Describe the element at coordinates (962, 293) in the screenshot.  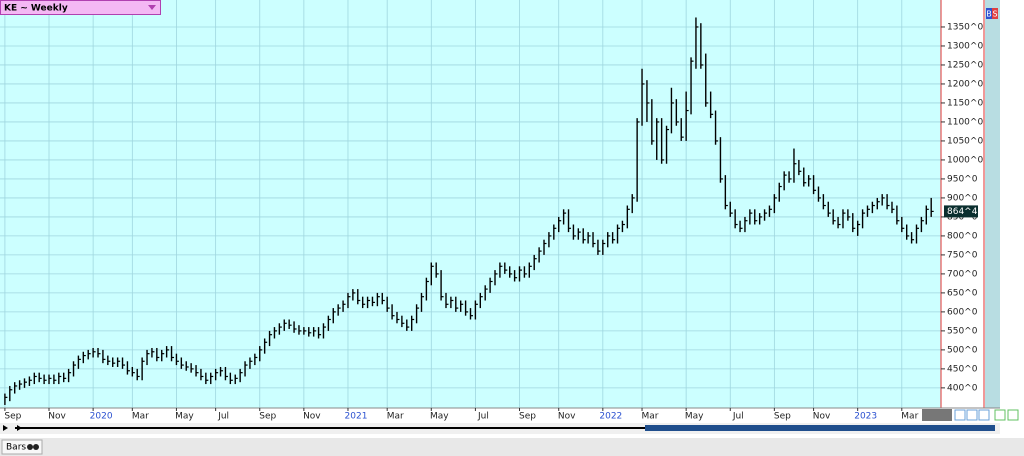
I see `y-tick-label: 650^0` at that location.